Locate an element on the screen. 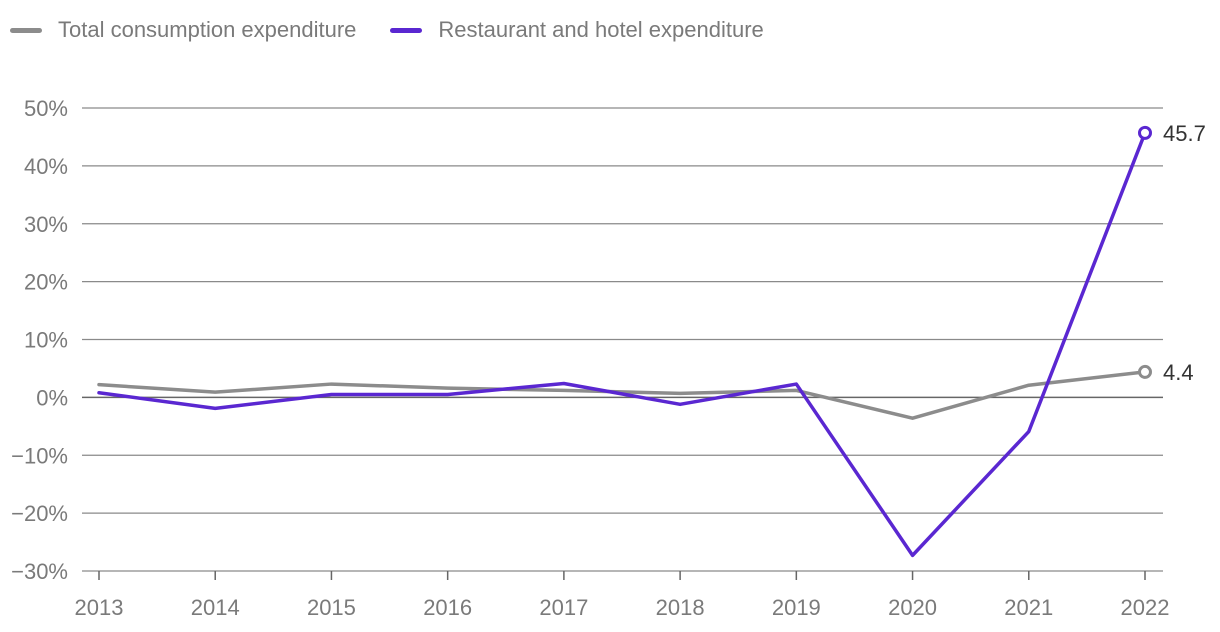 This screenshot has width=1220, height=632. x-tick-label: 2014 is located at coordinates (215, 607).